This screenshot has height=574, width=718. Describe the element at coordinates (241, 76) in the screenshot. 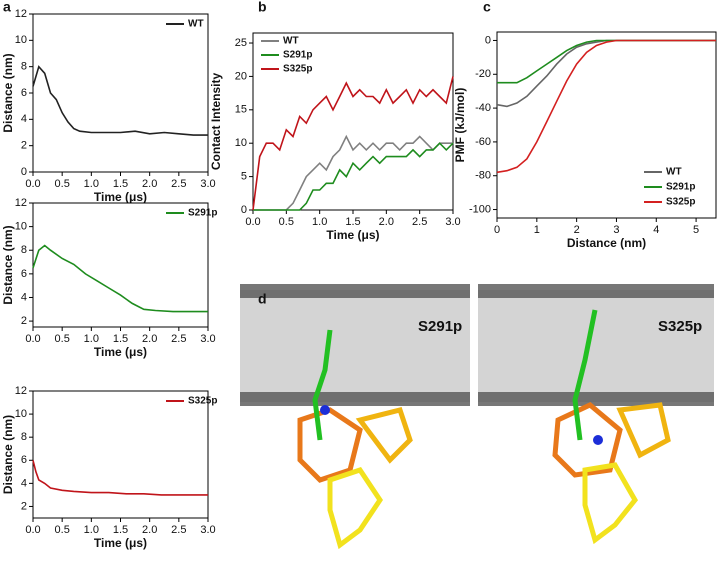

I see `y-tick-label: 20` at that location.